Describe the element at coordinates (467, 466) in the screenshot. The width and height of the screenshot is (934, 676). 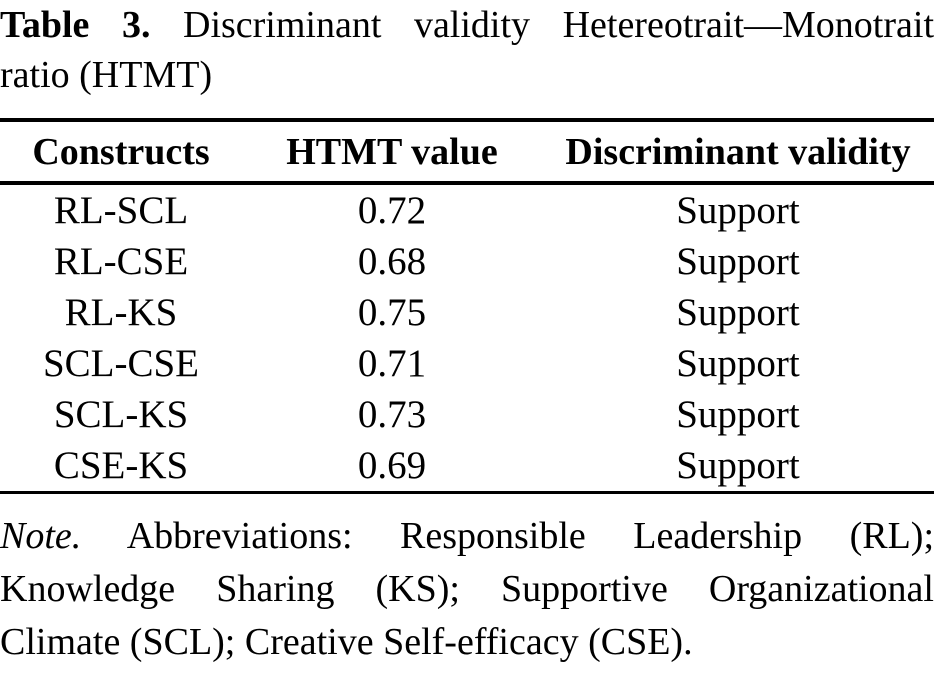
I see `table-row: CSE-KS 0.69 Support` at that location.